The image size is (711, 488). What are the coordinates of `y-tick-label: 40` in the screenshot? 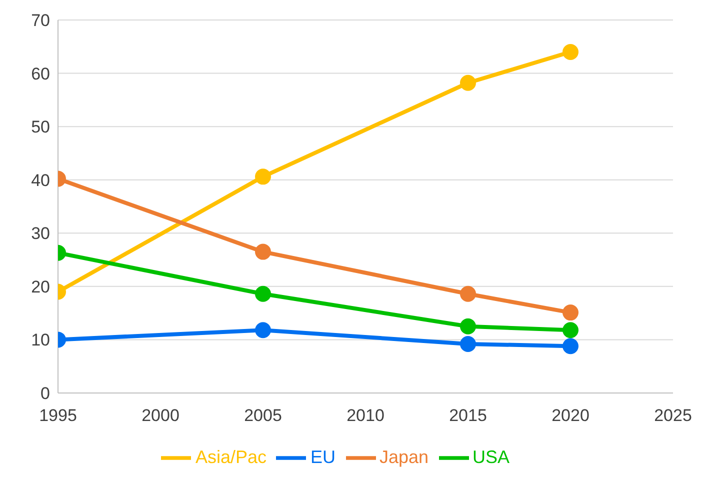 It's located at (40, 180).